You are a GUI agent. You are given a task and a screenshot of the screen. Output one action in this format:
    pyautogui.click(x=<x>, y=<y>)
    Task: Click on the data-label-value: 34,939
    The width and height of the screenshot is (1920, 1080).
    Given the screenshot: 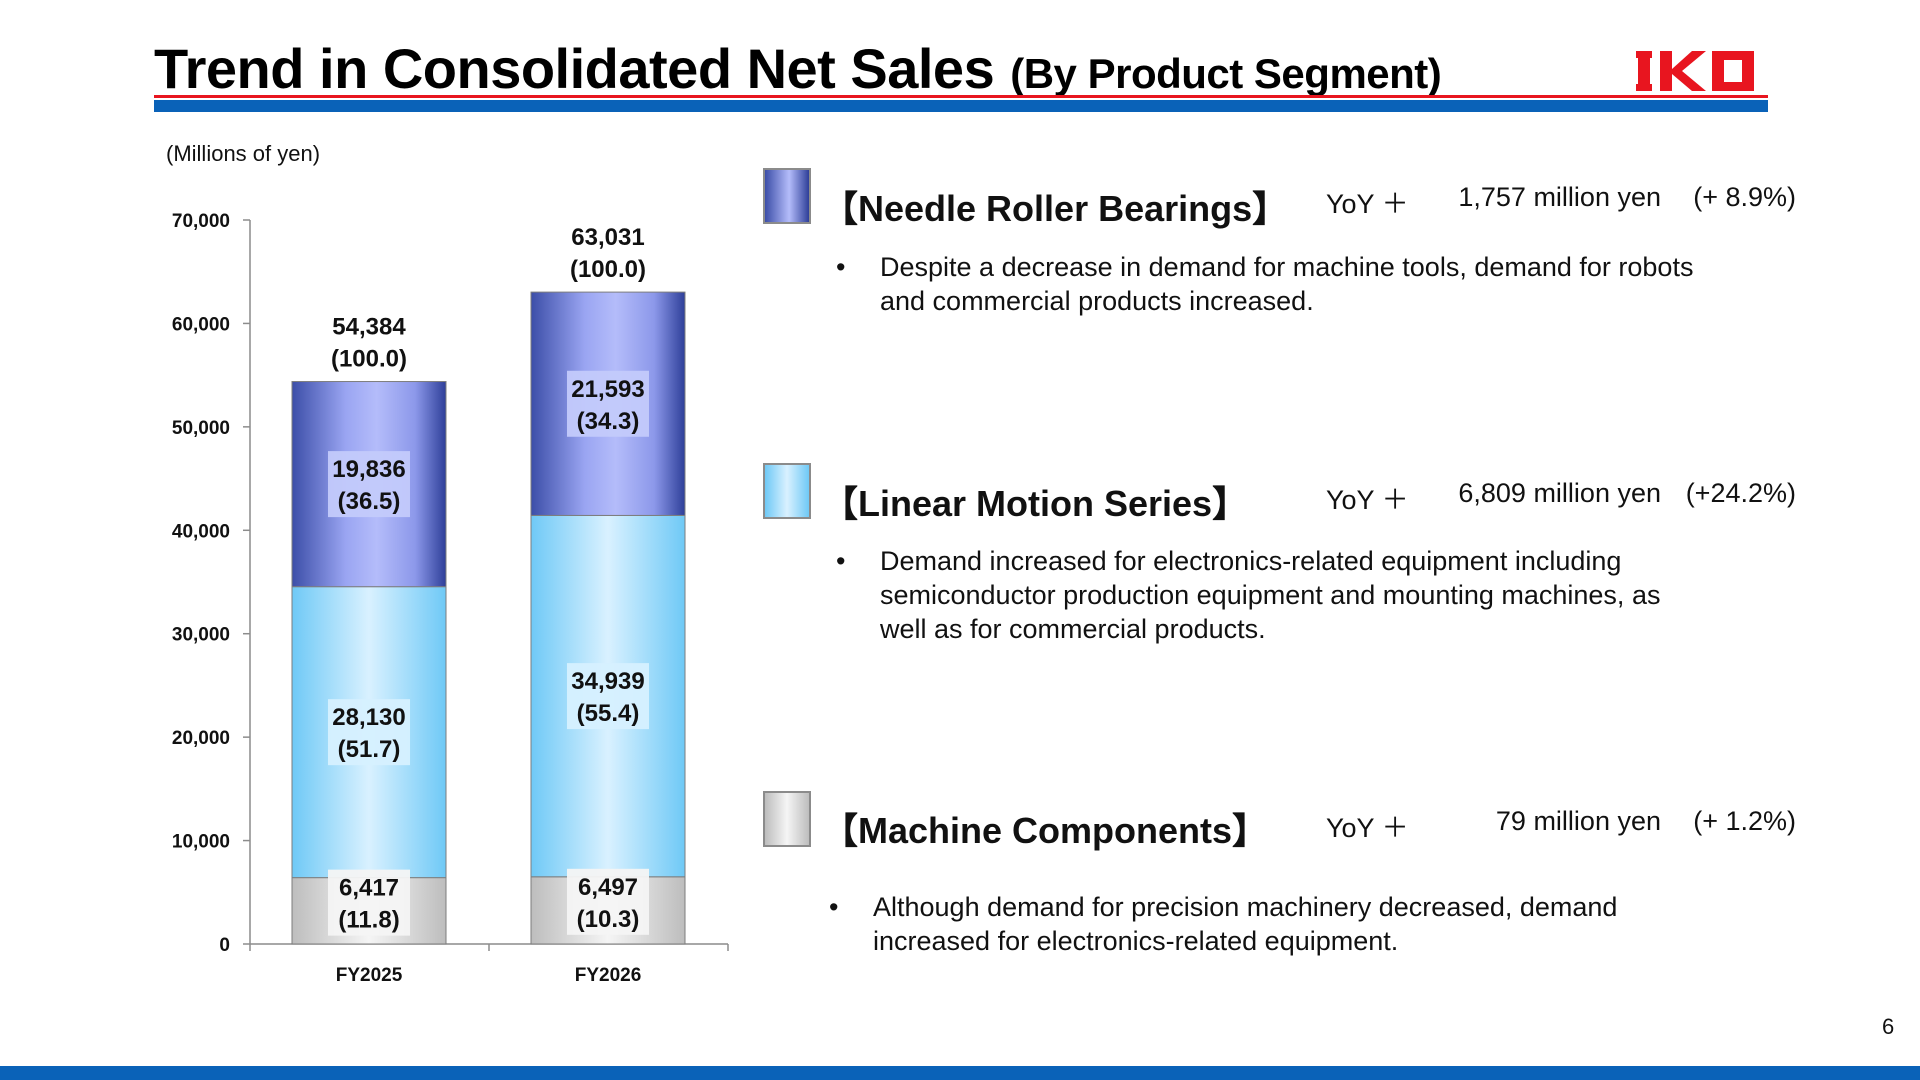 What is the action you would take?
    pyautogui.click(x=607, y=681)
    